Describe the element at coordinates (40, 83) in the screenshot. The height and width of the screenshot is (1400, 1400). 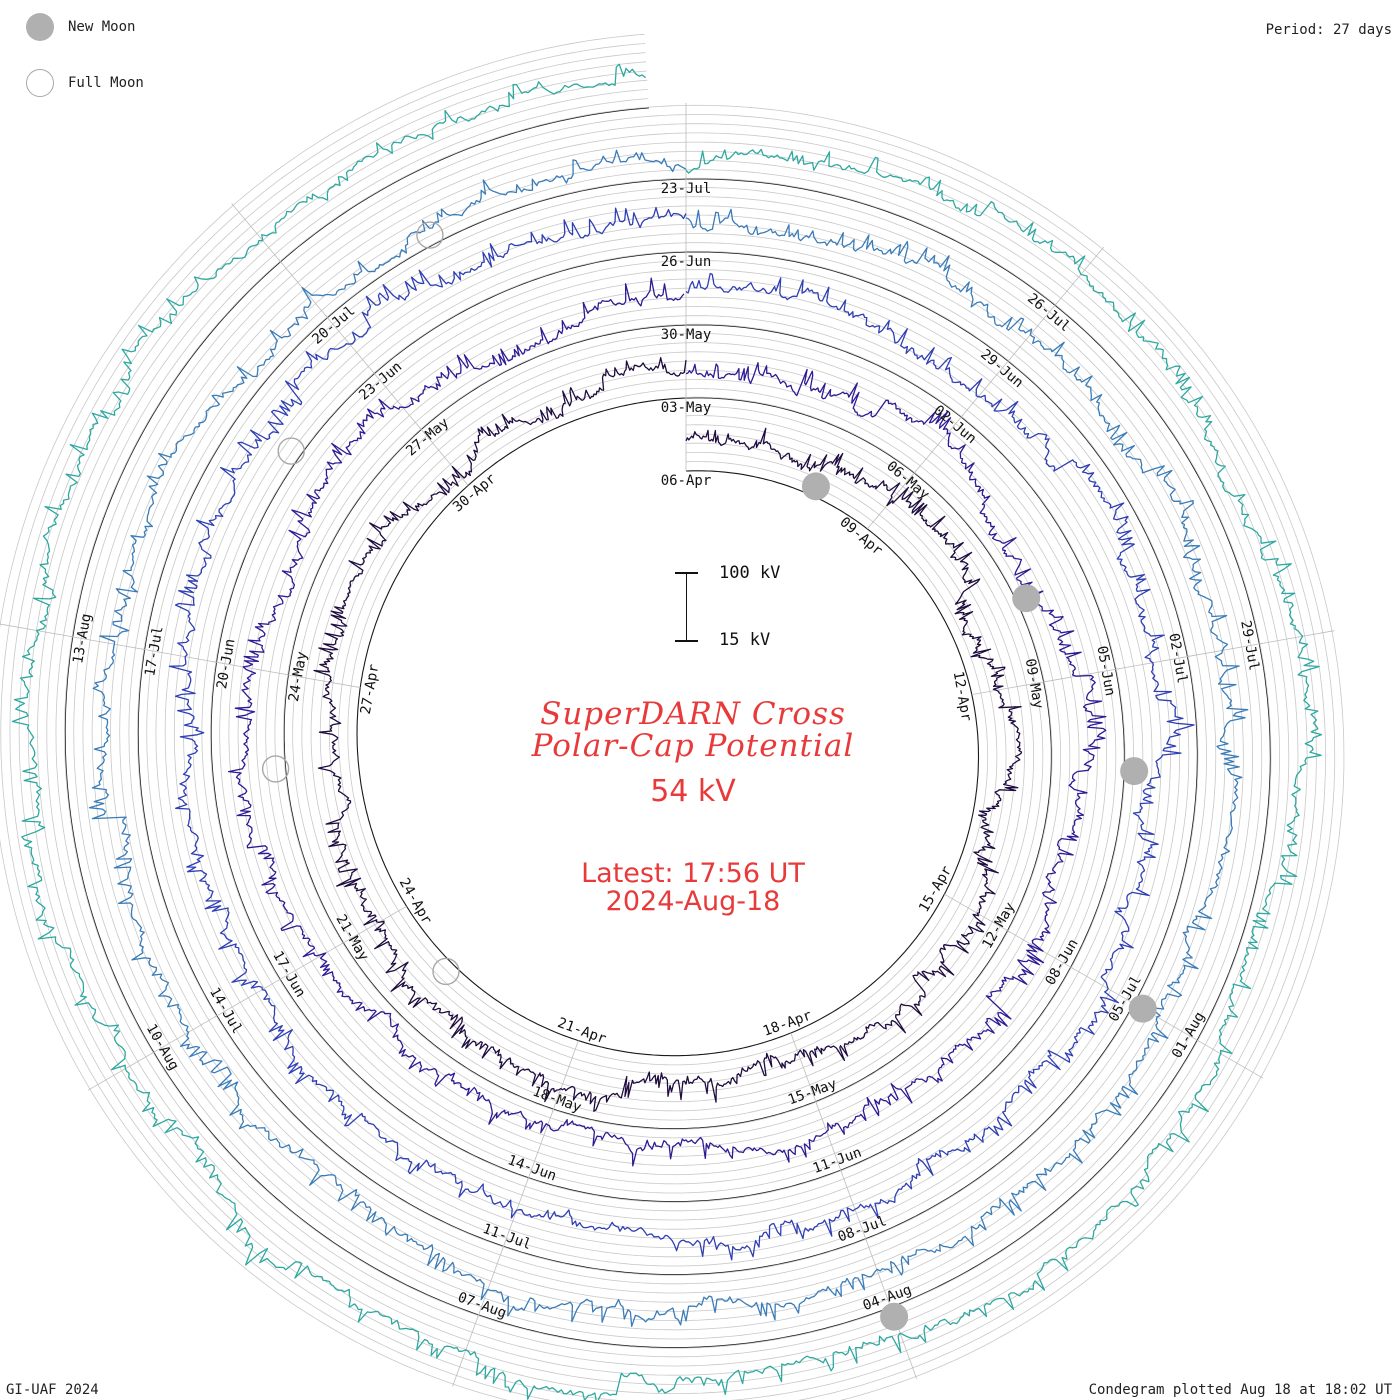
I see `full-moon-icon` at that location.